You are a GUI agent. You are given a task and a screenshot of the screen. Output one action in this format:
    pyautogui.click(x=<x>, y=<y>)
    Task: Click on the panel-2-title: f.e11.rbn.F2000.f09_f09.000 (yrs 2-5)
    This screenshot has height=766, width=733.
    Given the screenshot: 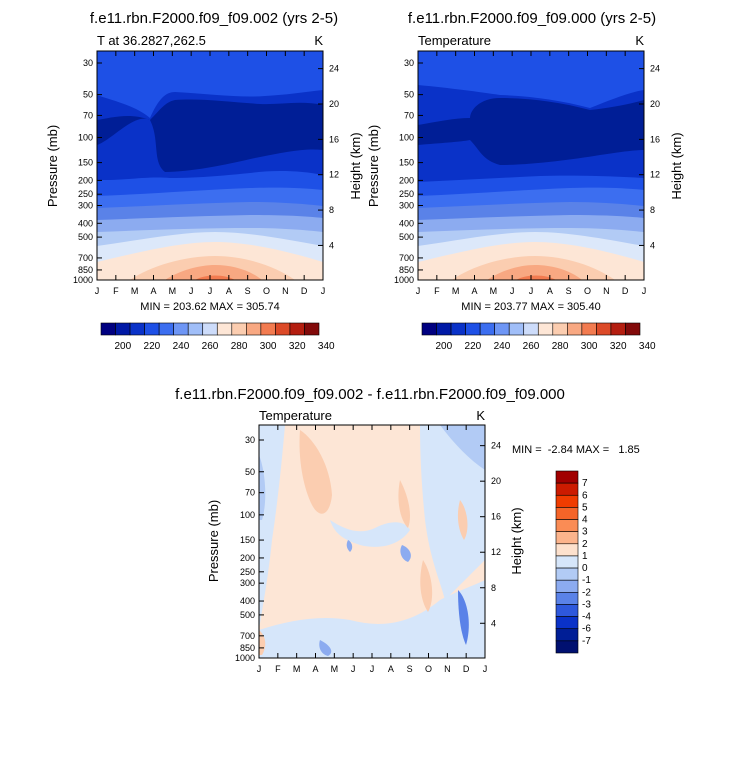 What is the action you would take?
    pyautogui.click(x=532, y=18)
    